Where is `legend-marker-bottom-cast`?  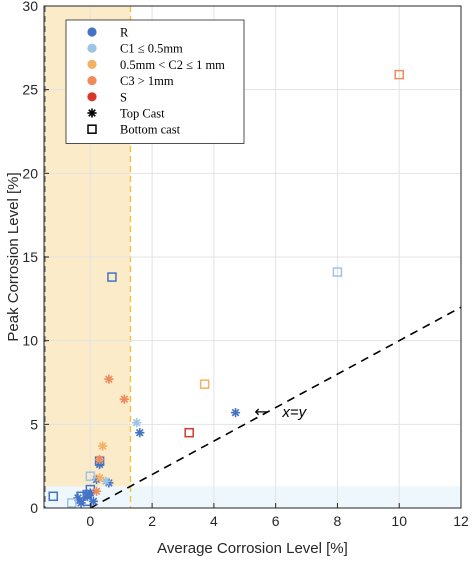
legend-marker-bottom-cast is located at coordinates (92, 129).